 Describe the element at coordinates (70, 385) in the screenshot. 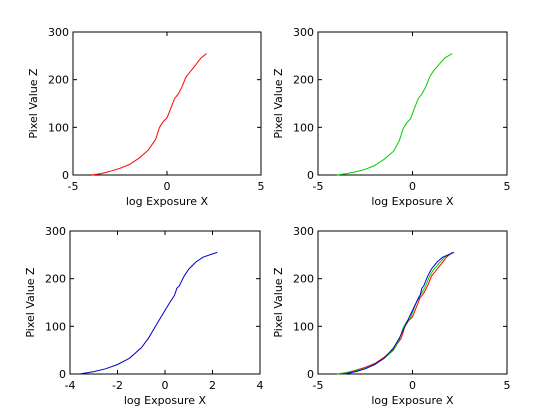

I see `x-tick-label: -4` at that location.